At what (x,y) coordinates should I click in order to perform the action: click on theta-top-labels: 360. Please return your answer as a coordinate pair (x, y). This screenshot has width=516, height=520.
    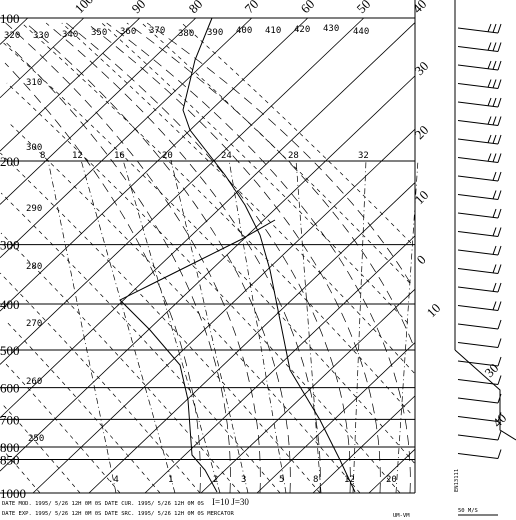
    Looking at the image, I should click on (128, 32).